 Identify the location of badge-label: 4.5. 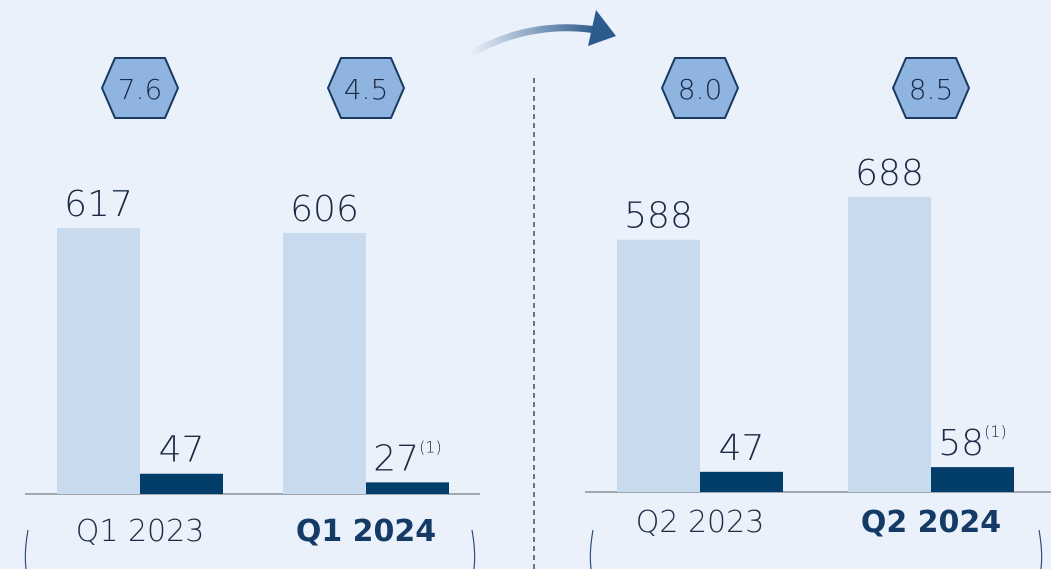
(366, 89).